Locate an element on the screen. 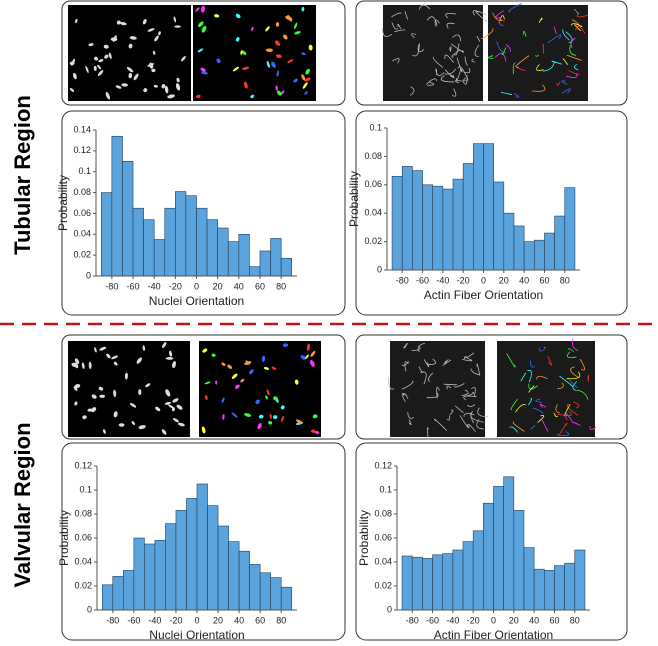 This screenshot has height=646, width=658. x-tick-label: -60 is located at coordinates (133, 620).